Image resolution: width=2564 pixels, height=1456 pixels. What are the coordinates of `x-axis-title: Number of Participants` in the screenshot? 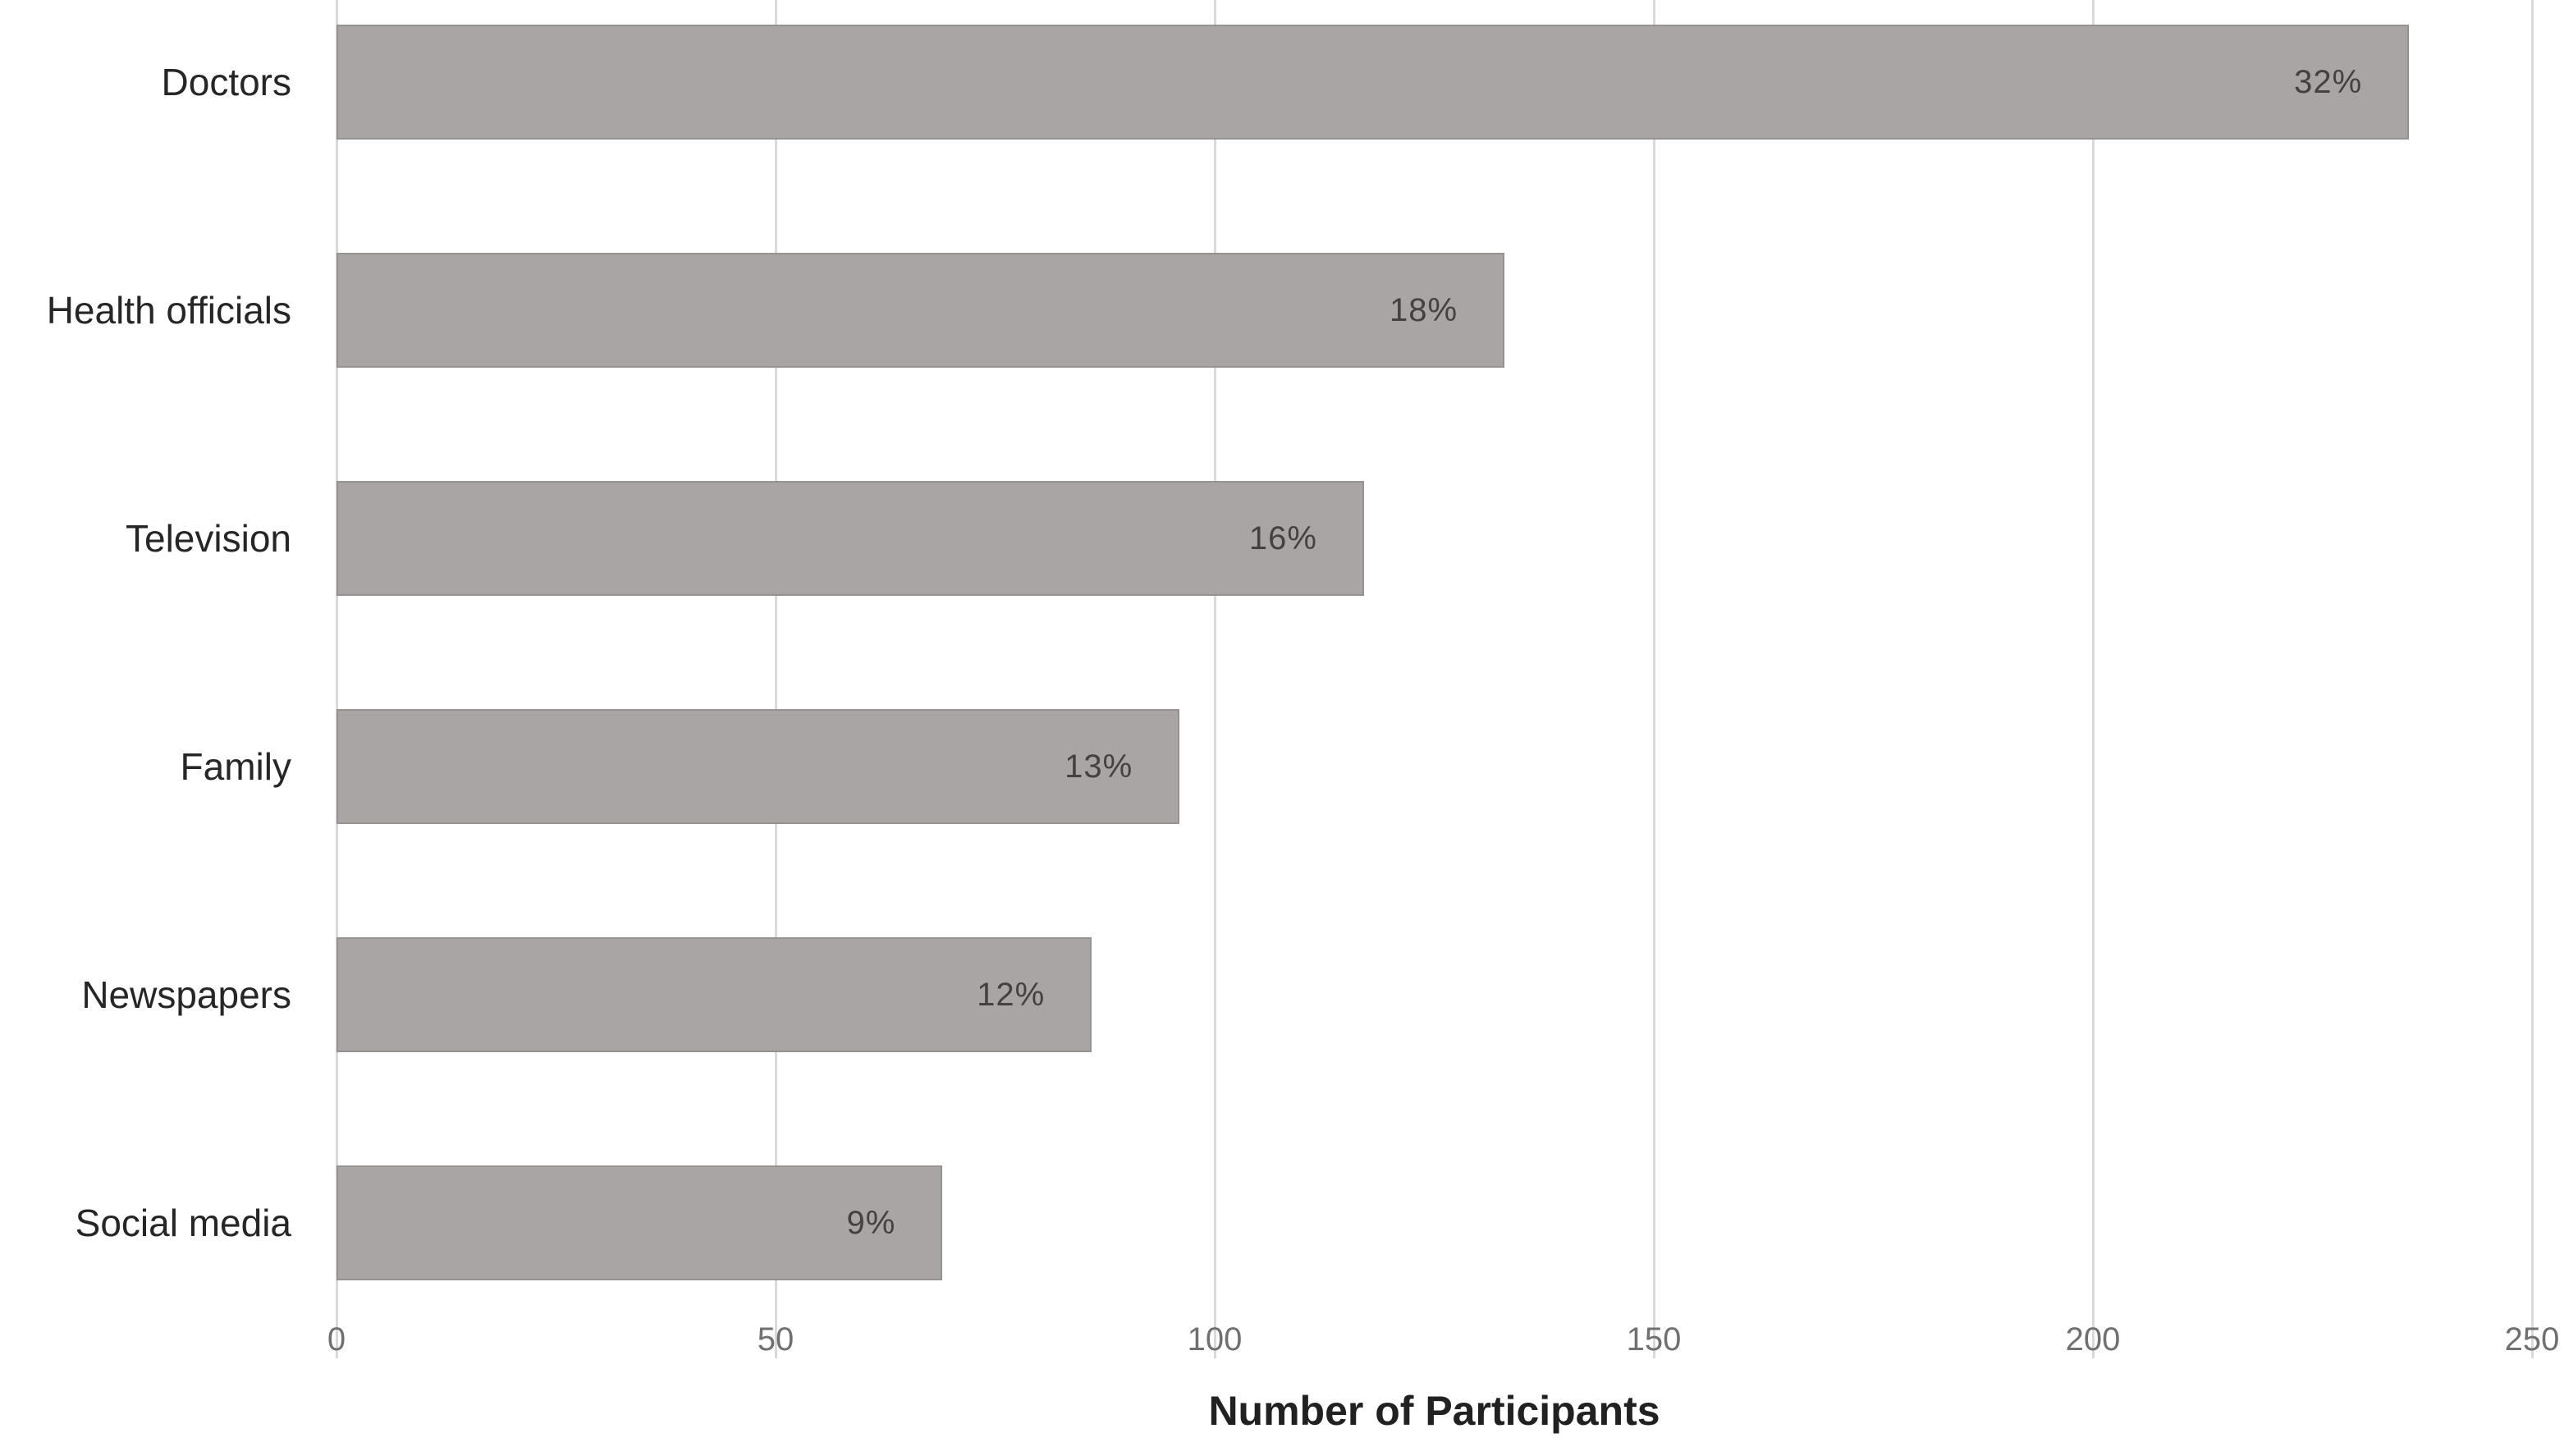 It's located at (1434, 1411).